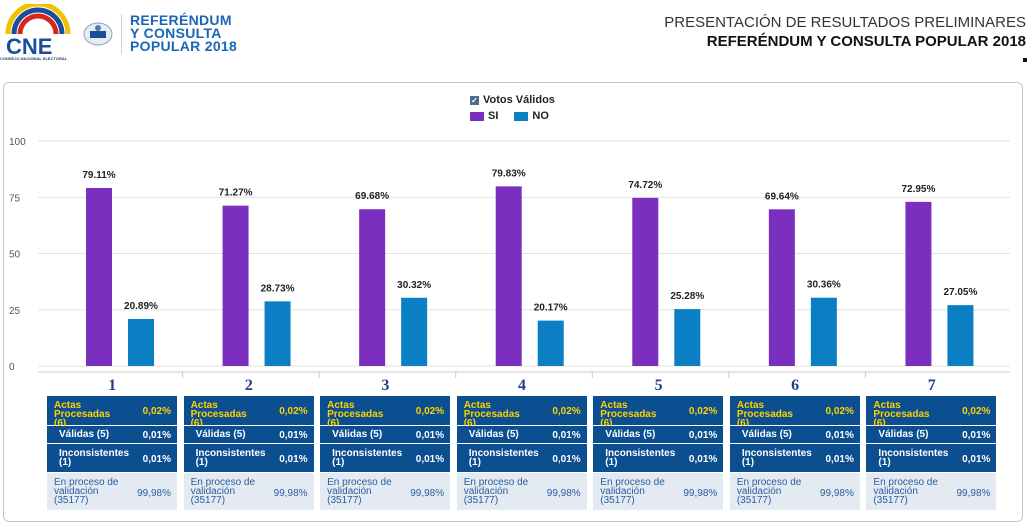  What do you see at coordinates (112, 385) in the screenshot?
I see `x-tick-label: 1` at bounding box center [112, 385].